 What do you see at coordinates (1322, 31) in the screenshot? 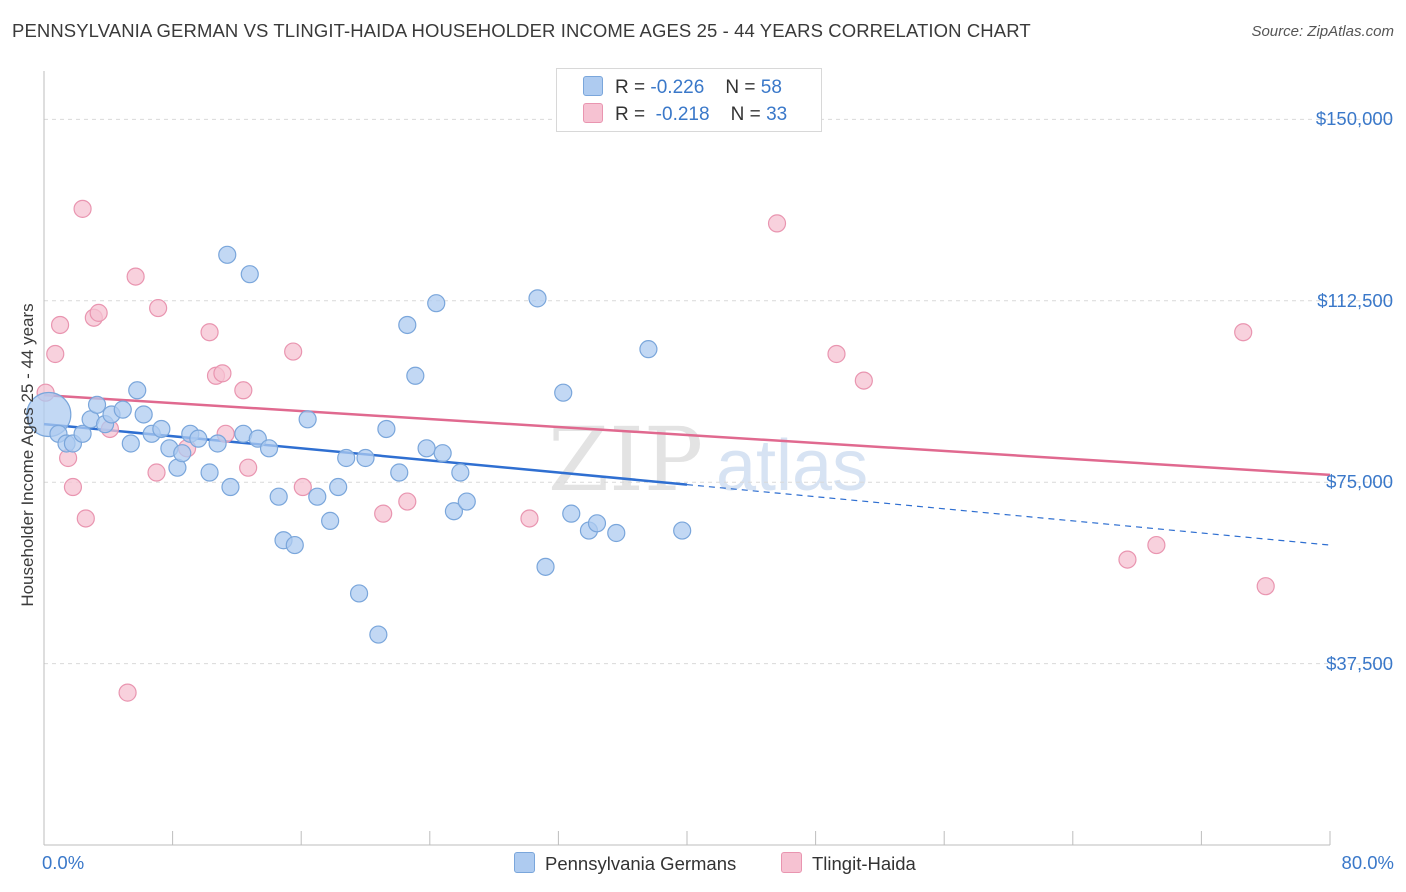
I see `chart-source: Source: ZipAtlas.com` at bounding box center [1322, 31].